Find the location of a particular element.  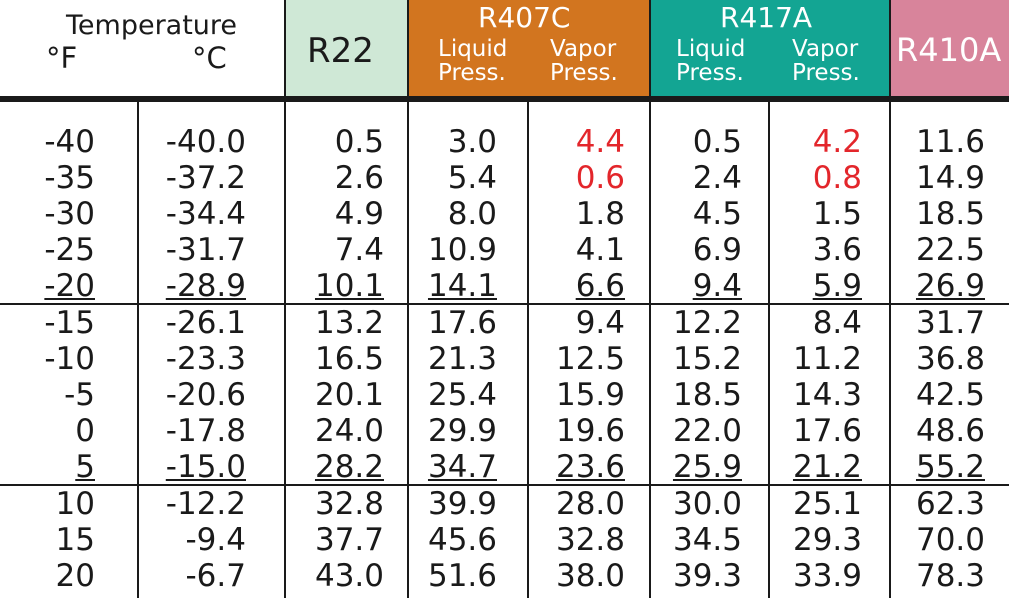

r410a-header: R410A is located at coordinates (949, 48).